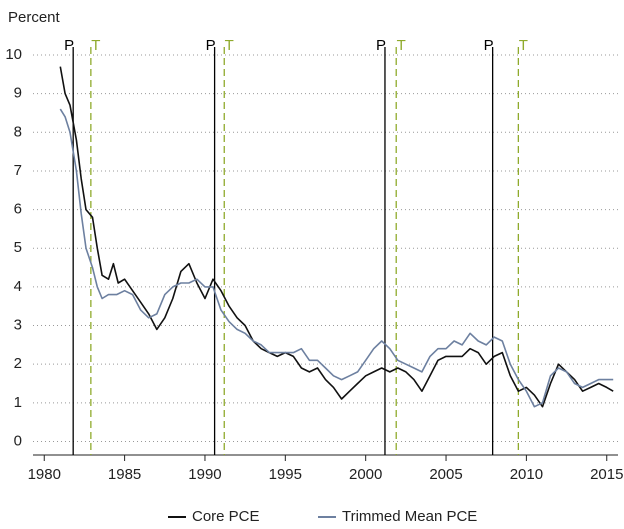 Image resolution: width=624 pixels, height=529 pixels. I want to click on y-axis-label: Percent, so click(34, 17).